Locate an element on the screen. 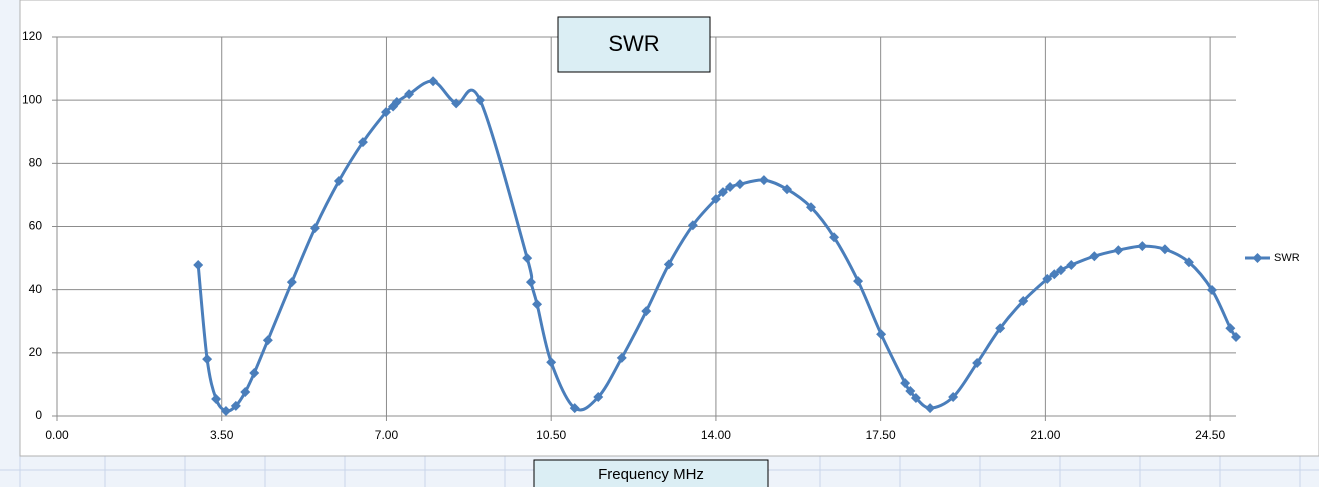 This screenshot has width=1319, height=487. y-tick-label: 20 is located at coordinates (36, 352).